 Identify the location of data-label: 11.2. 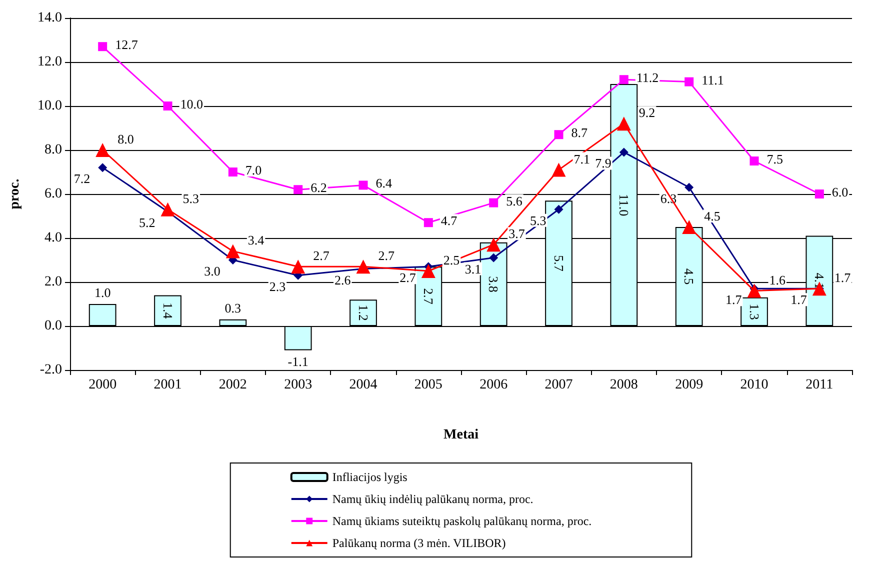
(647, 78).